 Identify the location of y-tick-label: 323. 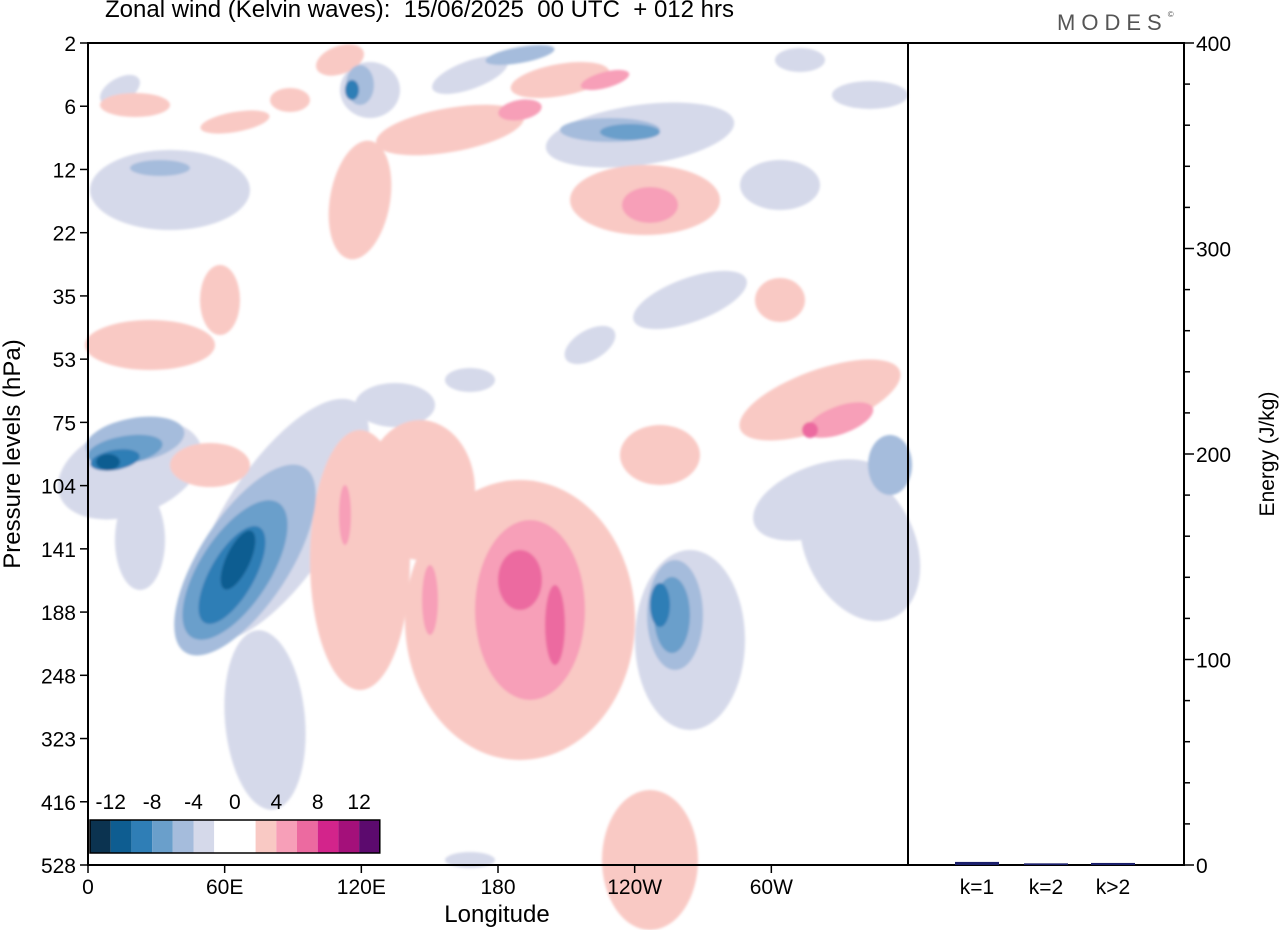
(58, 740).